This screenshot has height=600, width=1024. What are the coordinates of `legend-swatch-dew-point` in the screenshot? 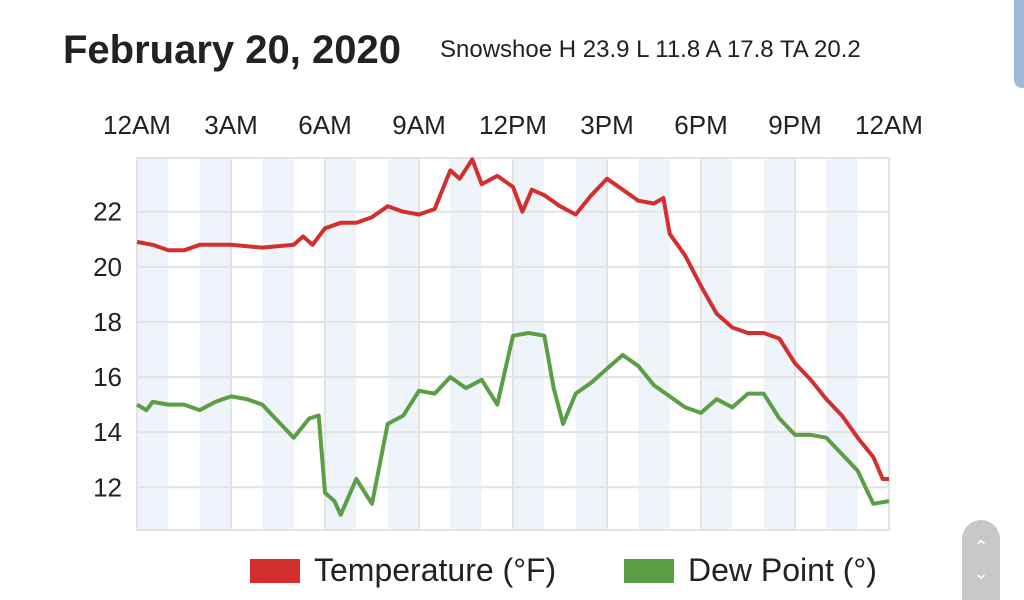 It's located at (649, 570).